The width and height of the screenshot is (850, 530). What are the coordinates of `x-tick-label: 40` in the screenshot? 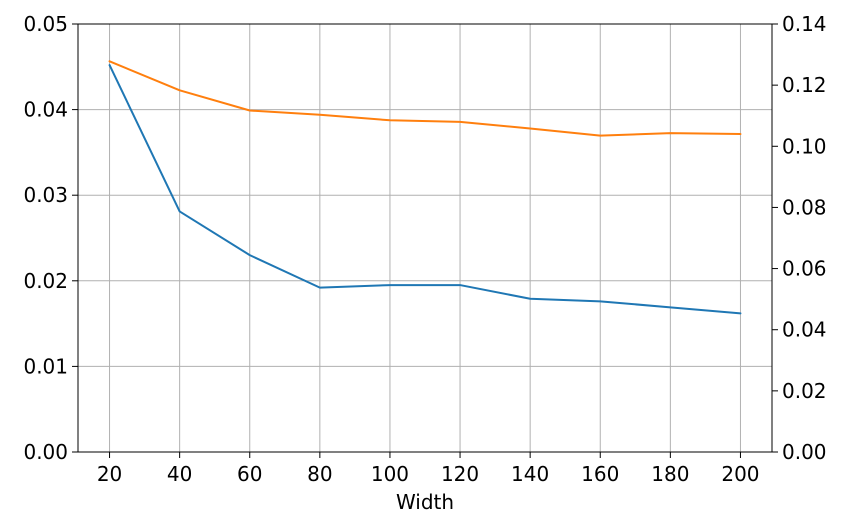 It's located at (179, 474).